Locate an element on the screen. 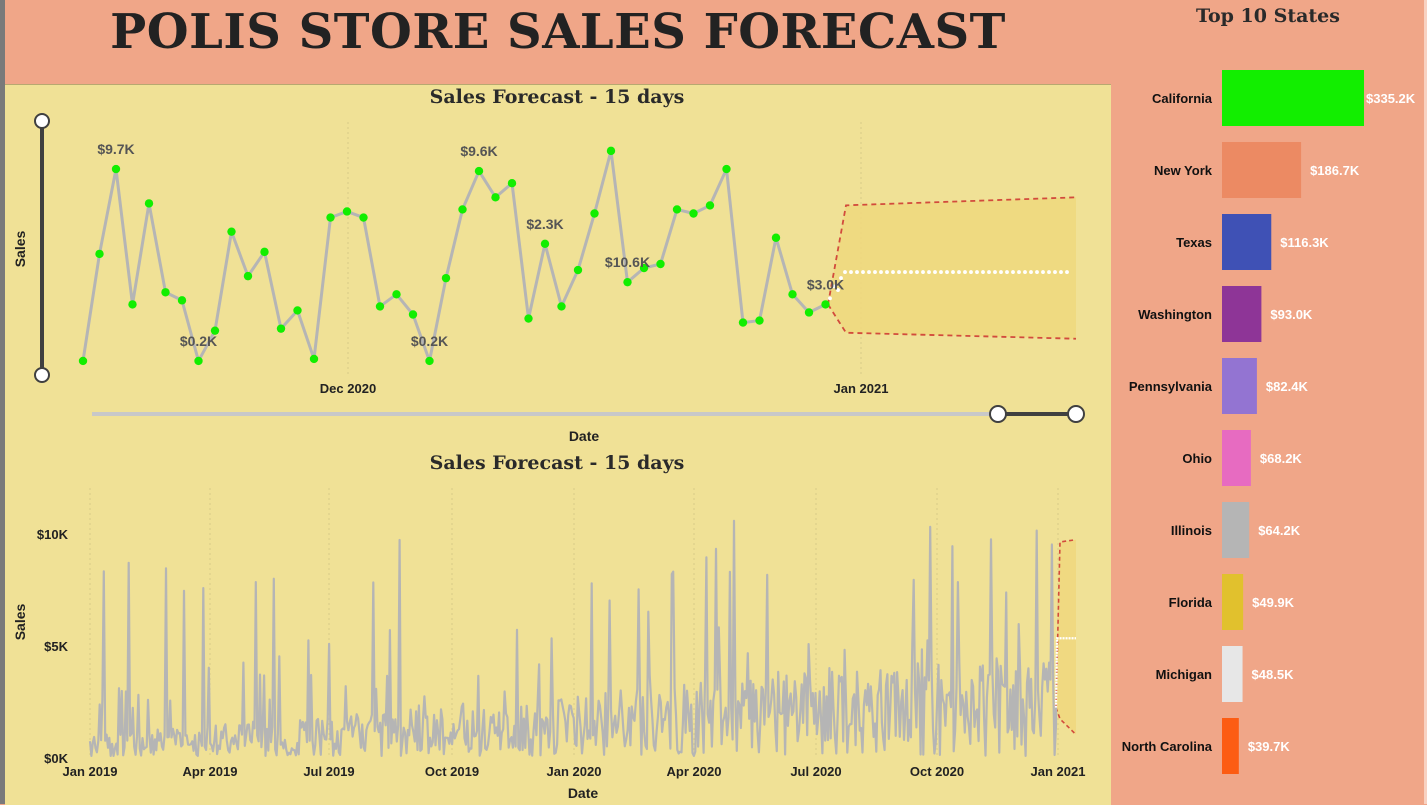  chart1-title: Sales Forecast - 15 days is located at coordinates (557, 97).